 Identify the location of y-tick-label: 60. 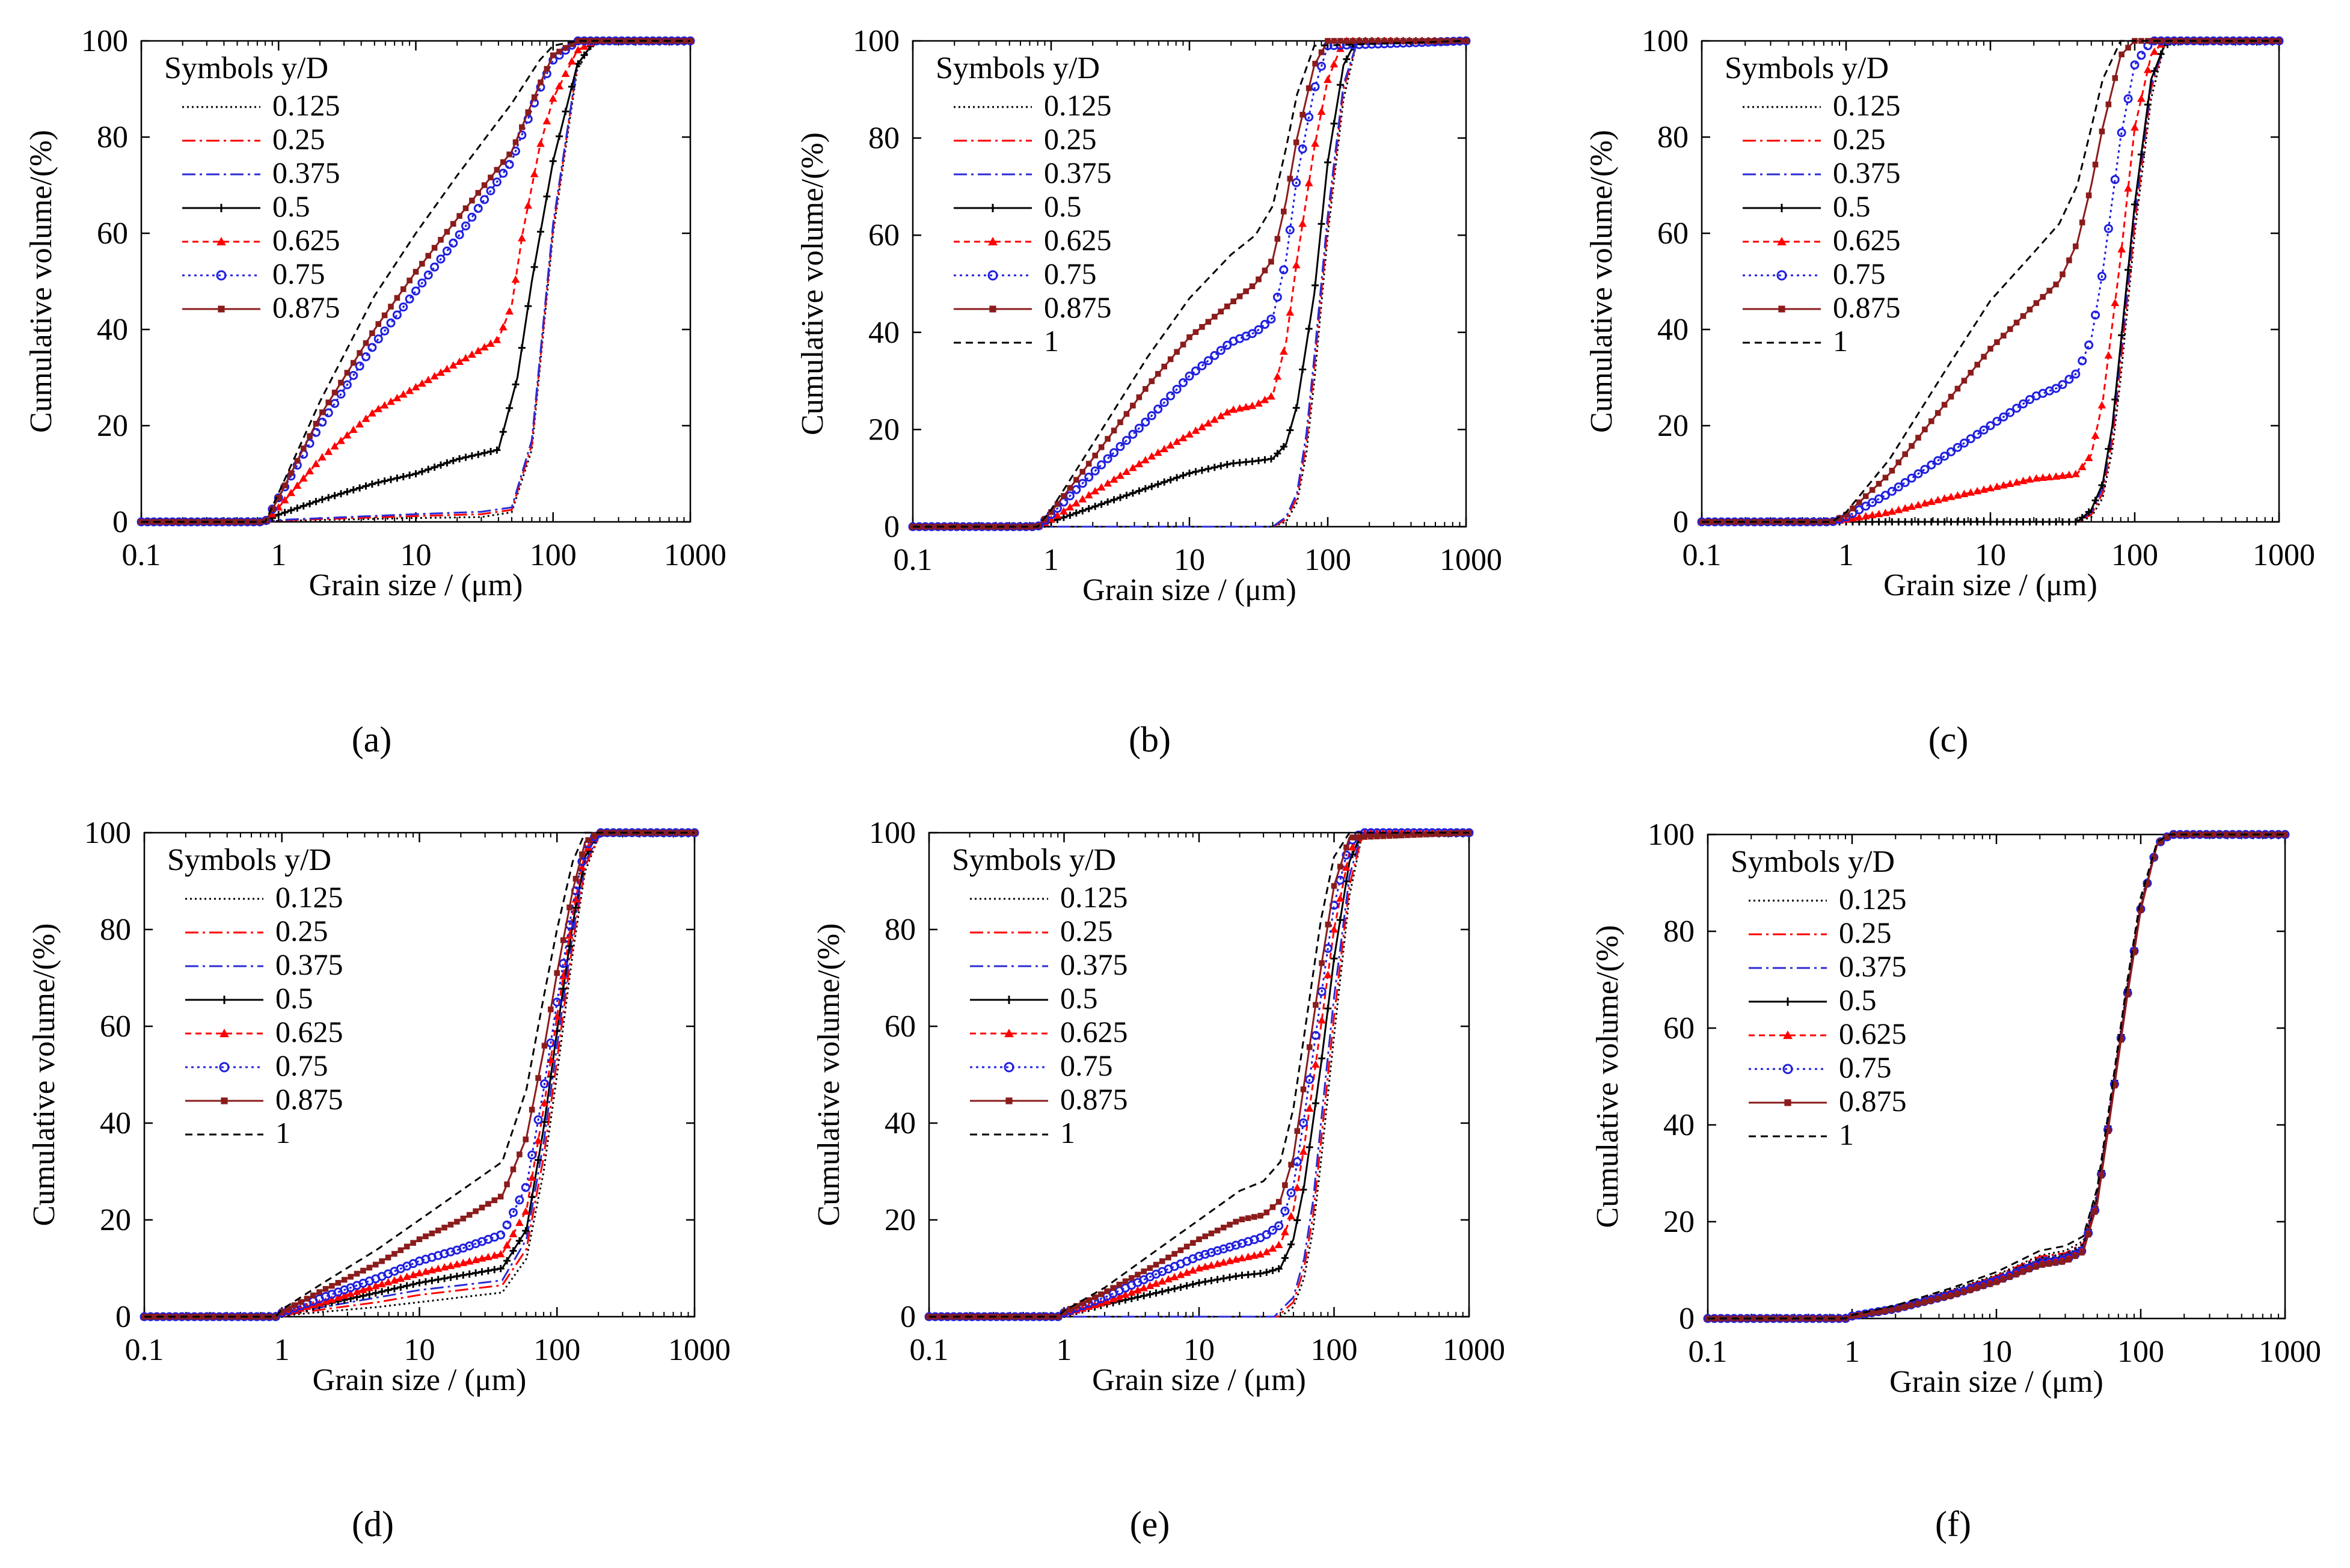
(900, 1026).